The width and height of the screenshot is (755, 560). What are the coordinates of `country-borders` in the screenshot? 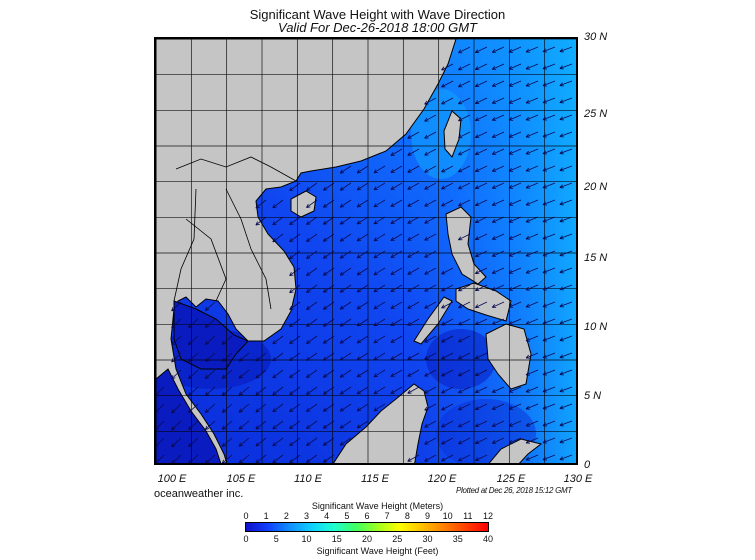 It's located at (235, 233).